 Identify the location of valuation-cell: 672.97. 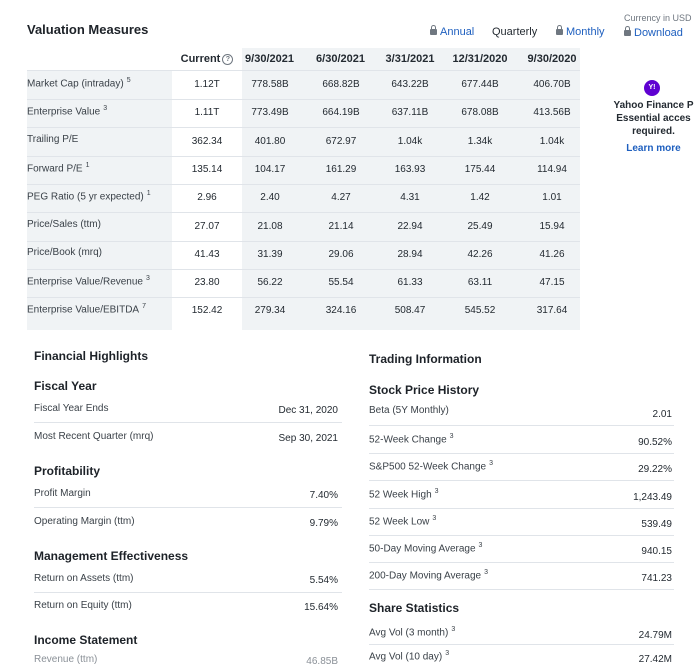
(341, 141).